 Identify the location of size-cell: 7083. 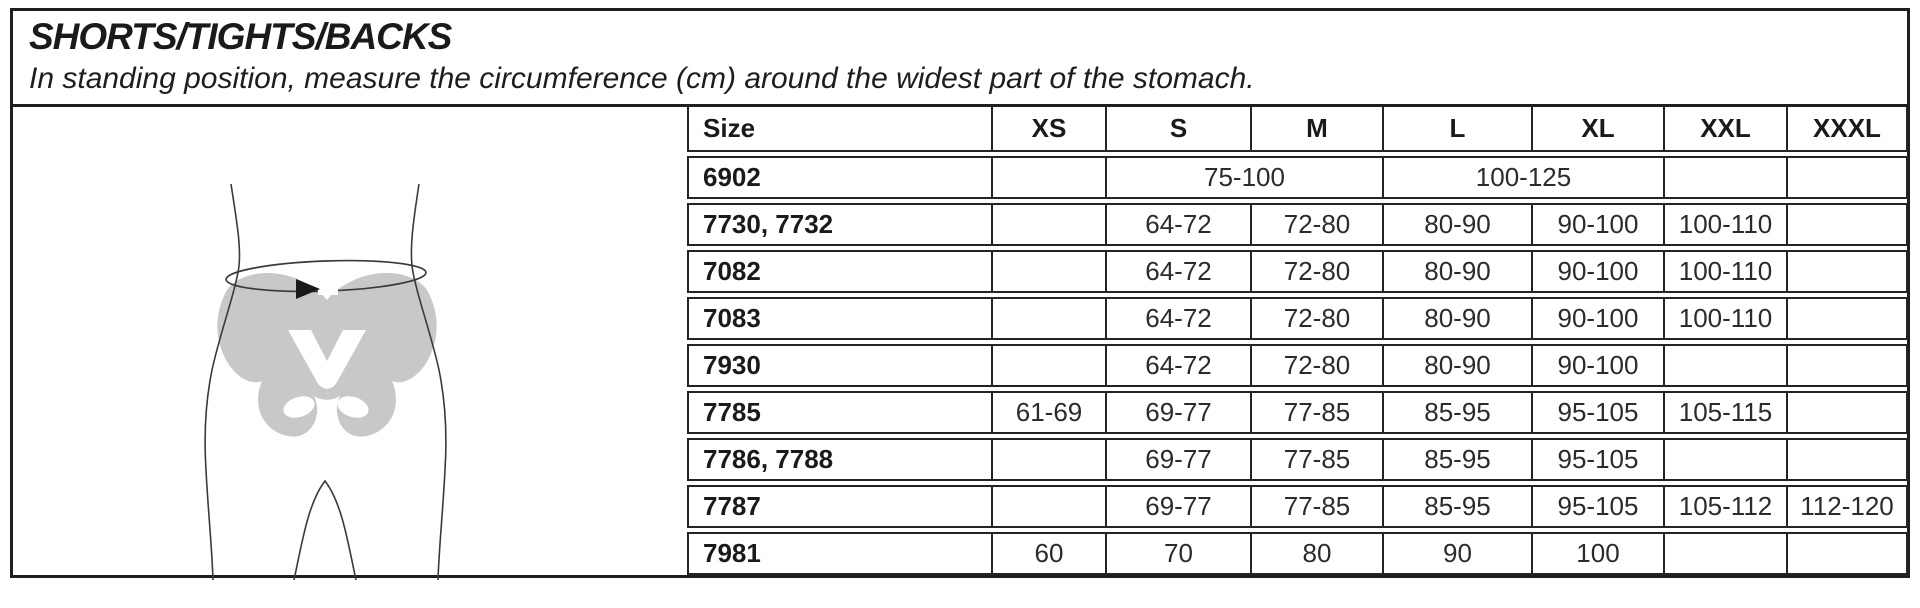
(839, 318).